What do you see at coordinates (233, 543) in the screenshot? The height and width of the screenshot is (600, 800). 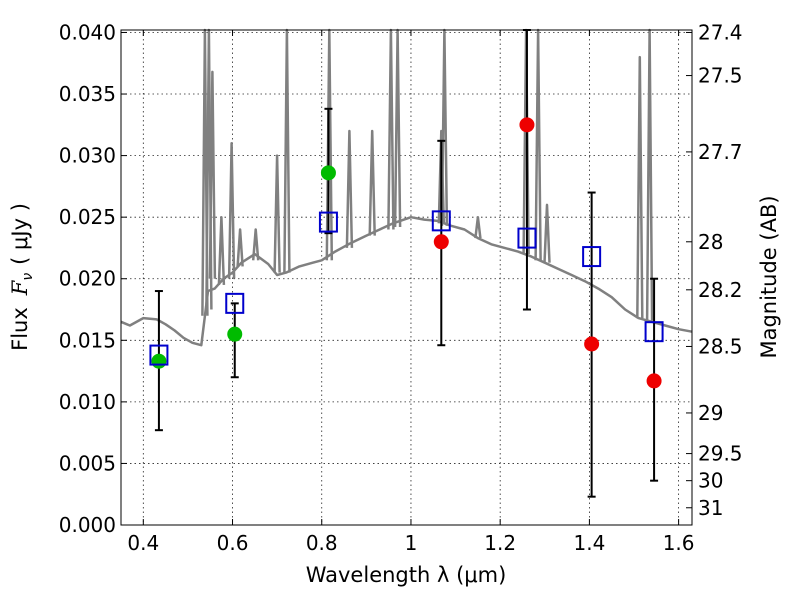 I see `x-tick-label: 0.6` at bounding box center [233, 543].